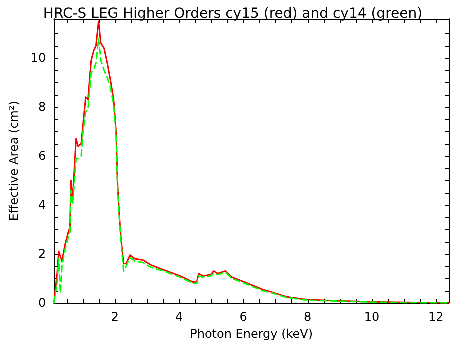 The width and height of the screenshot is (466, 345). I want to click on x-tick-label: 8, so click(308, 317).